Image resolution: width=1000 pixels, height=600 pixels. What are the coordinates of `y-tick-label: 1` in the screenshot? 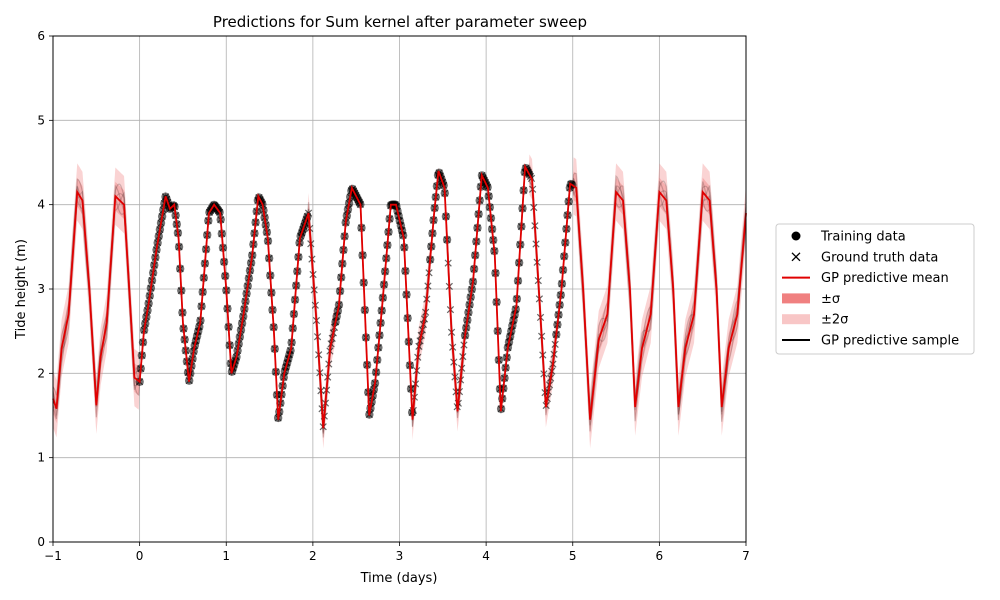 It's located at (41, 458).